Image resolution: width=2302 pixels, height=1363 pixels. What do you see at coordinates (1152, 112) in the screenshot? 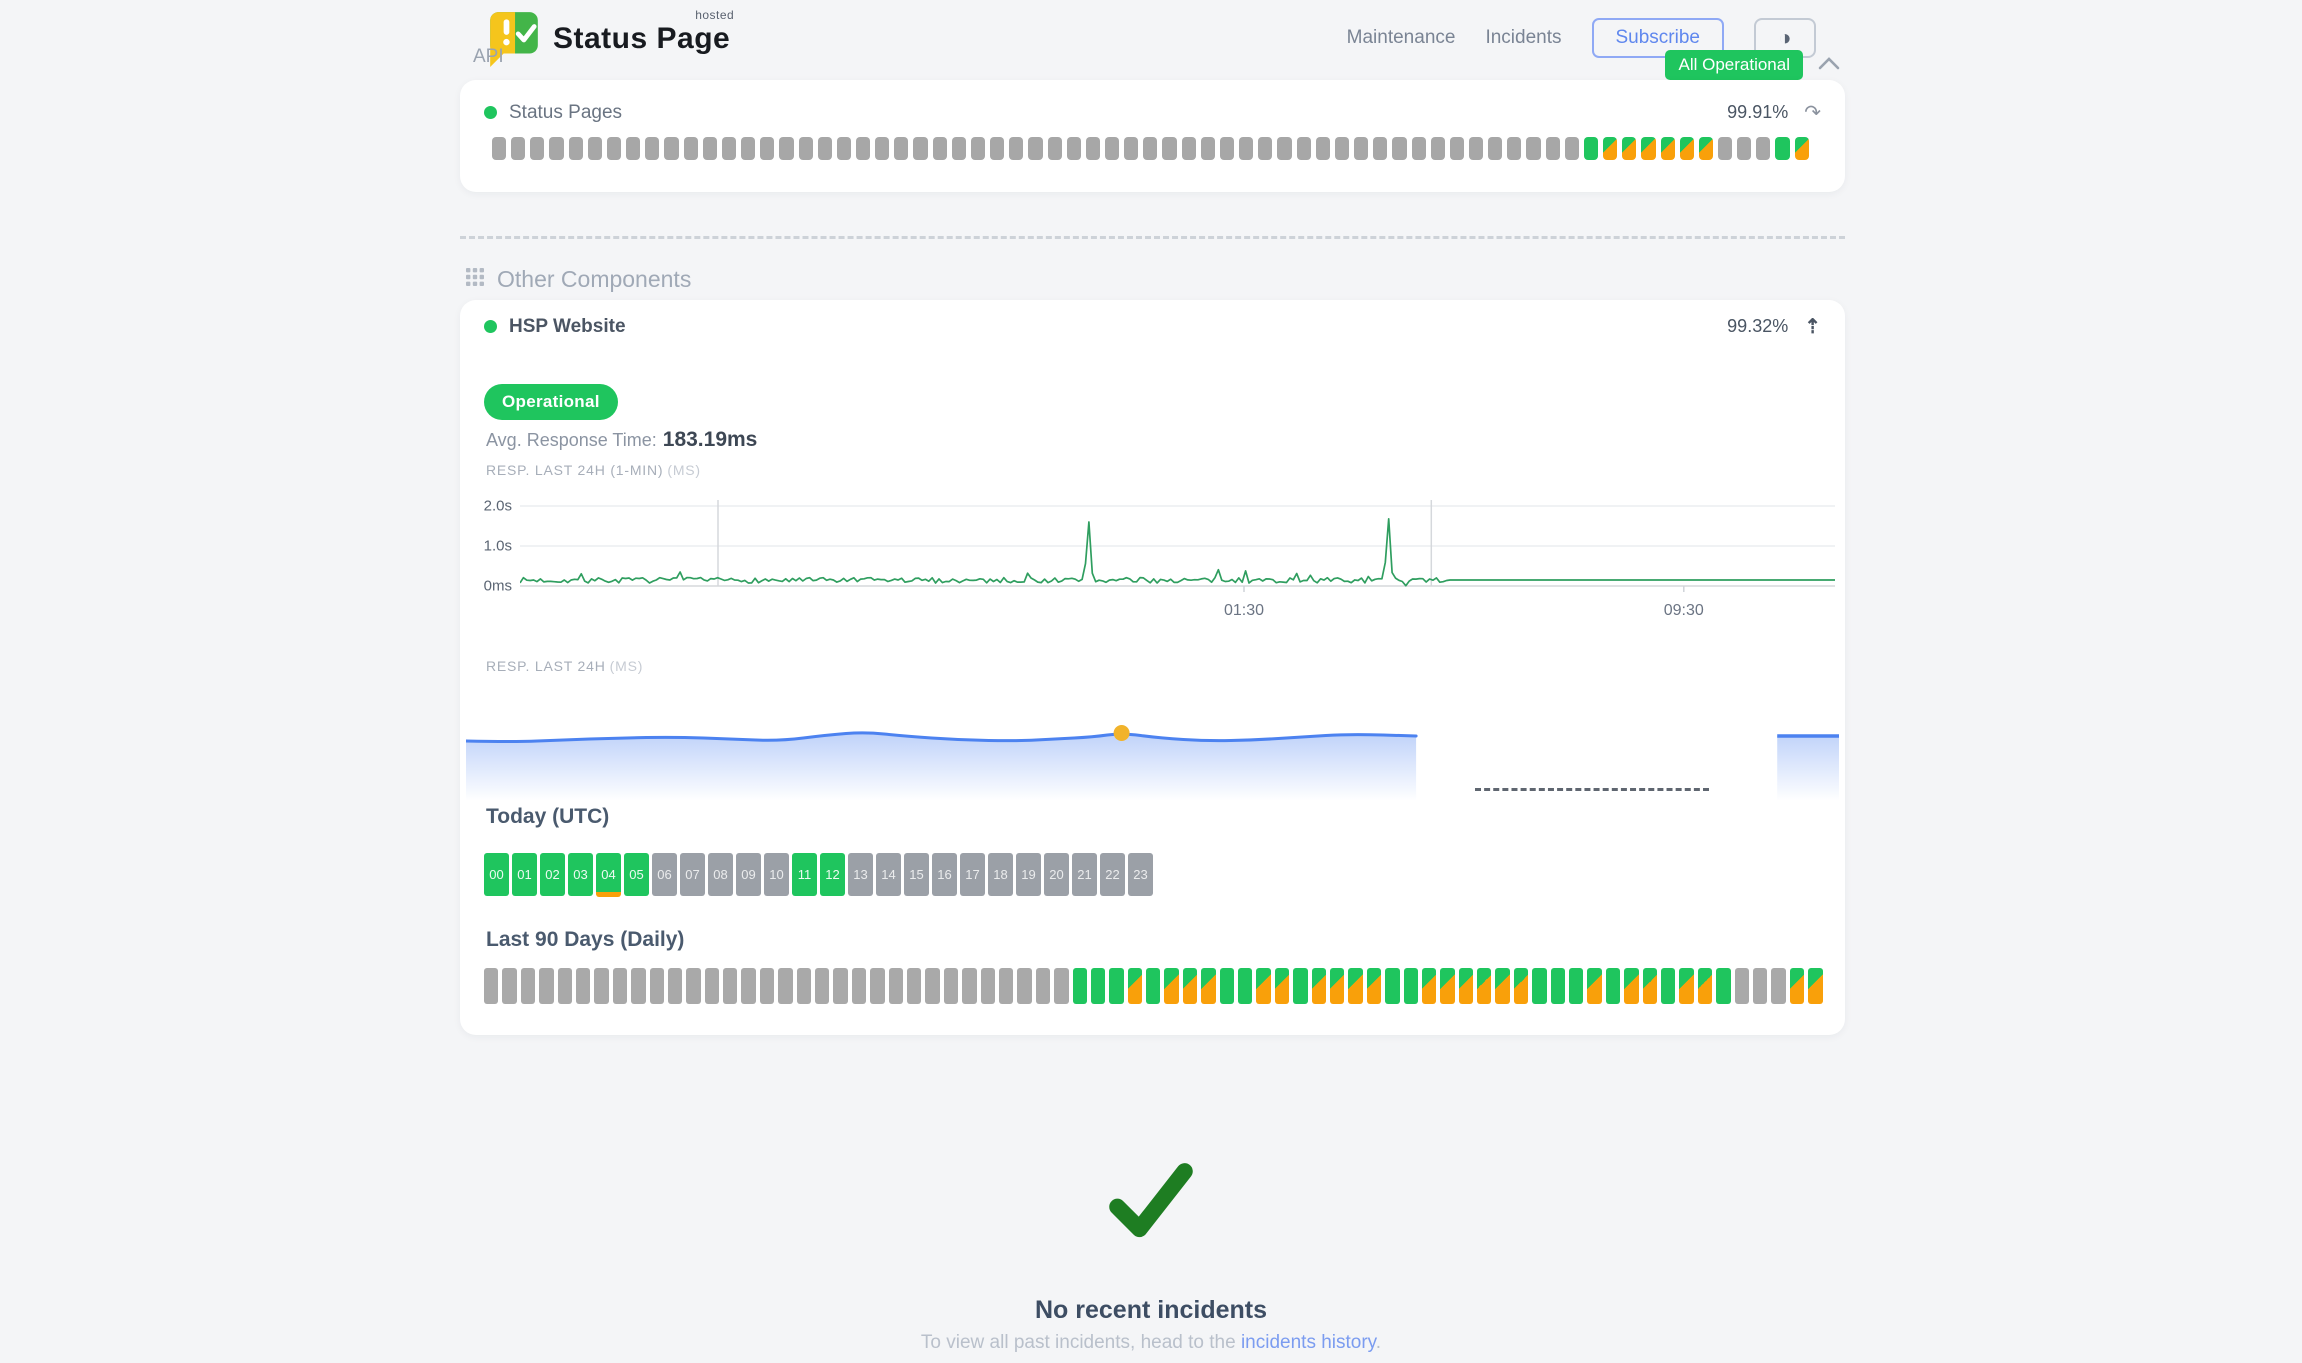
I see `component-row-status-pages: Status Pages 99.91% ↷` at bounding box center [1152, 112].